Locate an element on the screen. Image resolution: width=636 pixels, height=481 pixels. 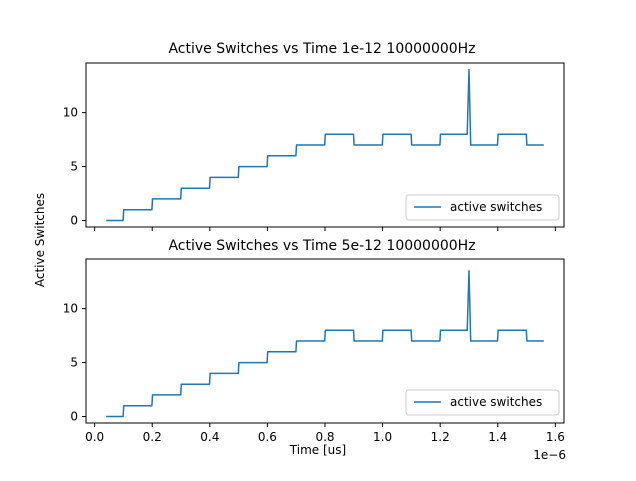
subplot-bottom-legend: active switches is located at coordinates (482, 402).